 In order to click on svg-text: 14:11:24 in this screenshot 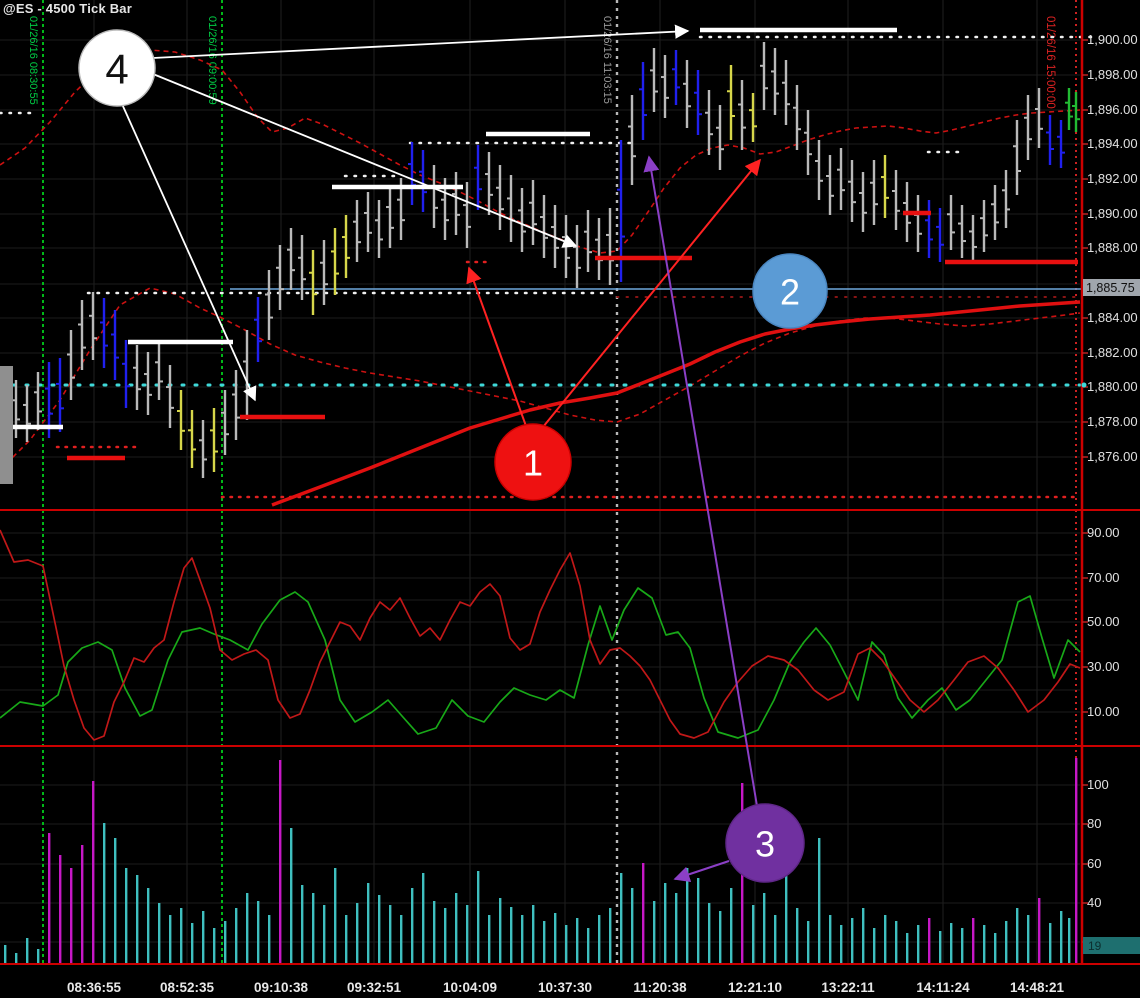, I will do `click(943, 987)`.